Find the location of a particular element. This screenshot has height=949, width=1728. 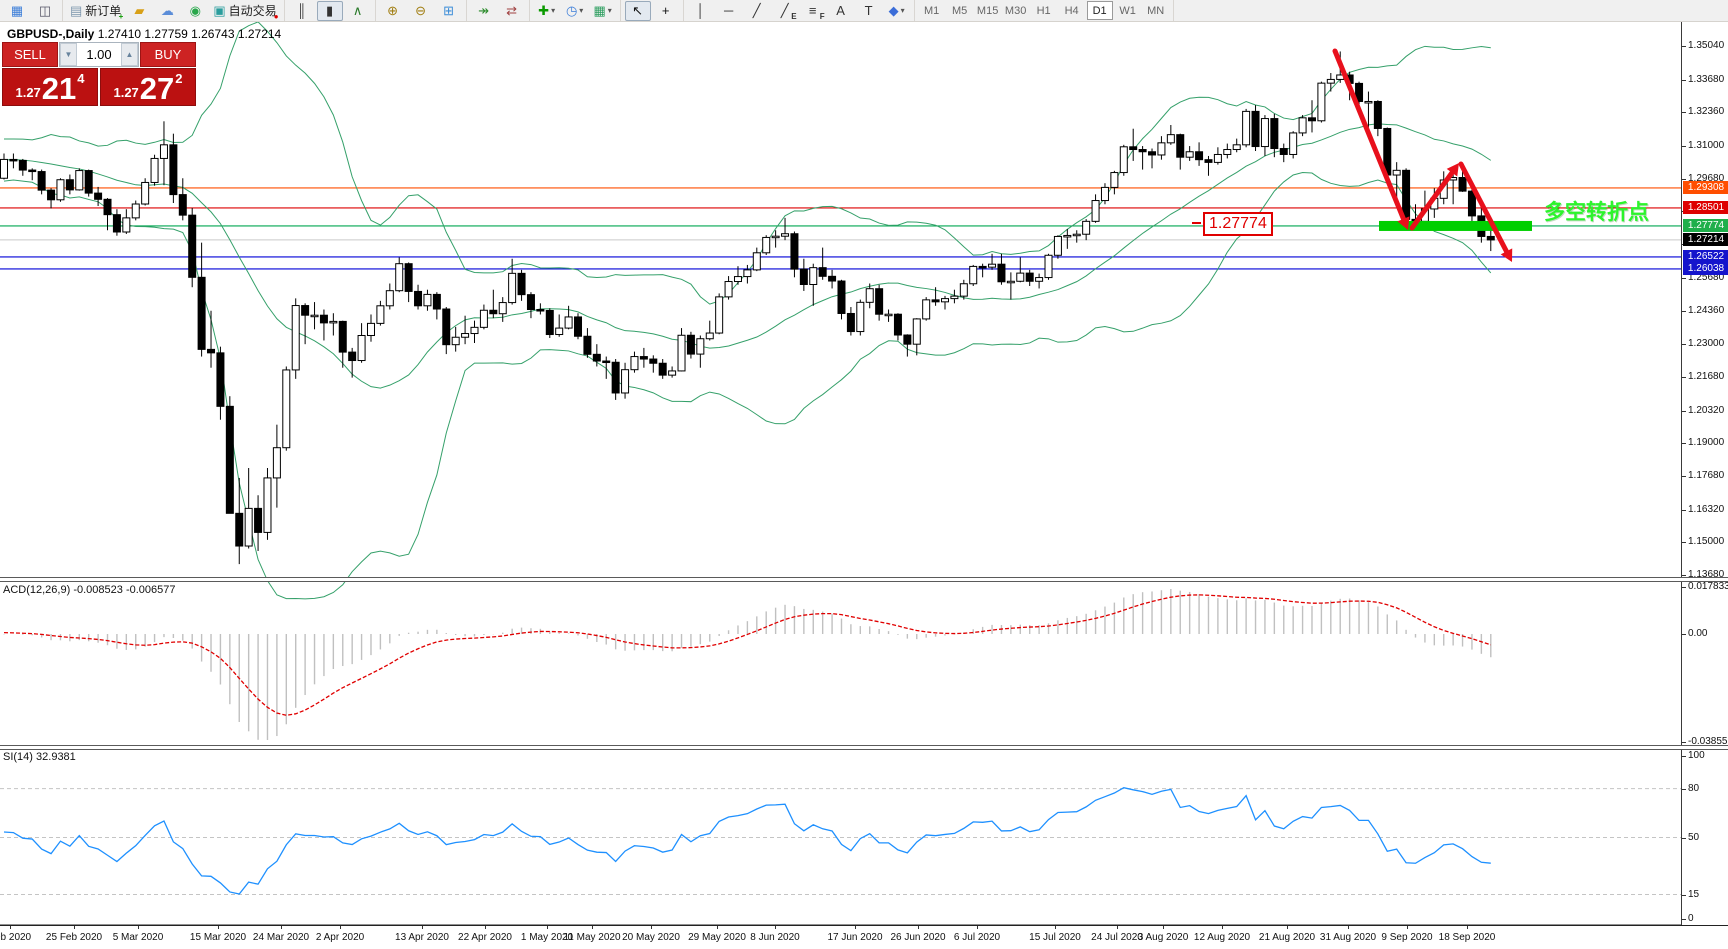

buy-price-box: 1.27 27 2 is located at coordinates (148, 87).